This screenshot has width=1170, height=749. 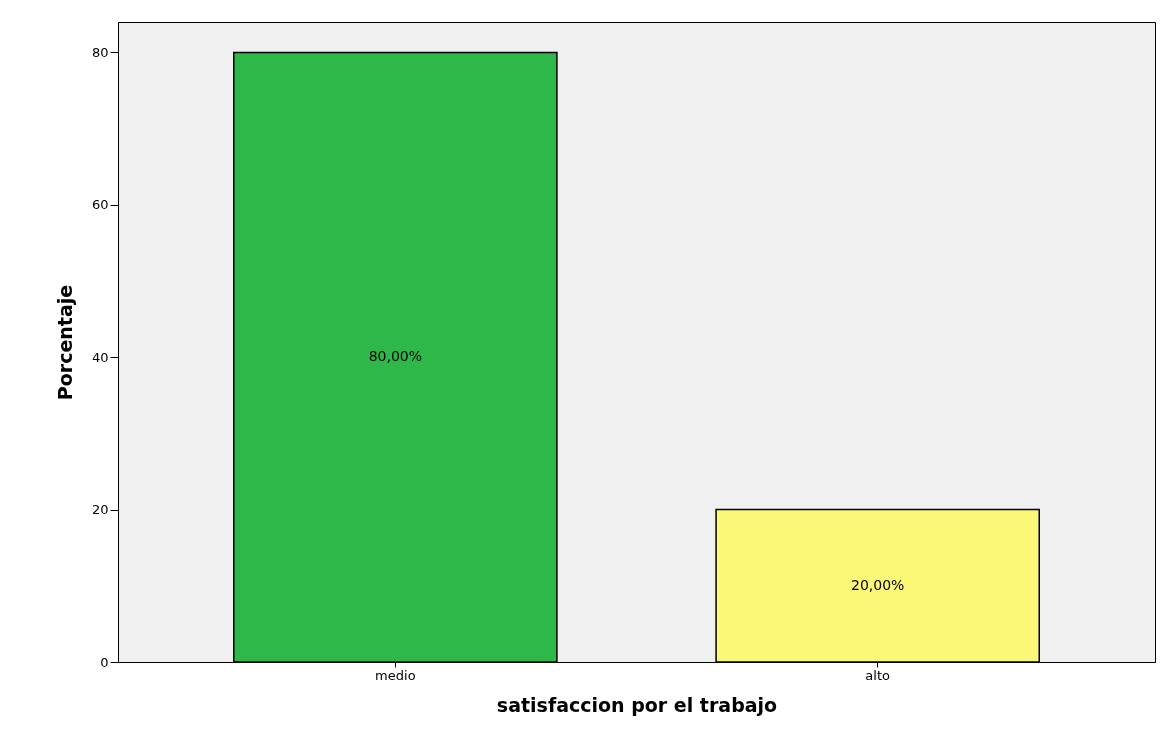 I want to click on data-label: 20,00%, so click(x=877, y=584).